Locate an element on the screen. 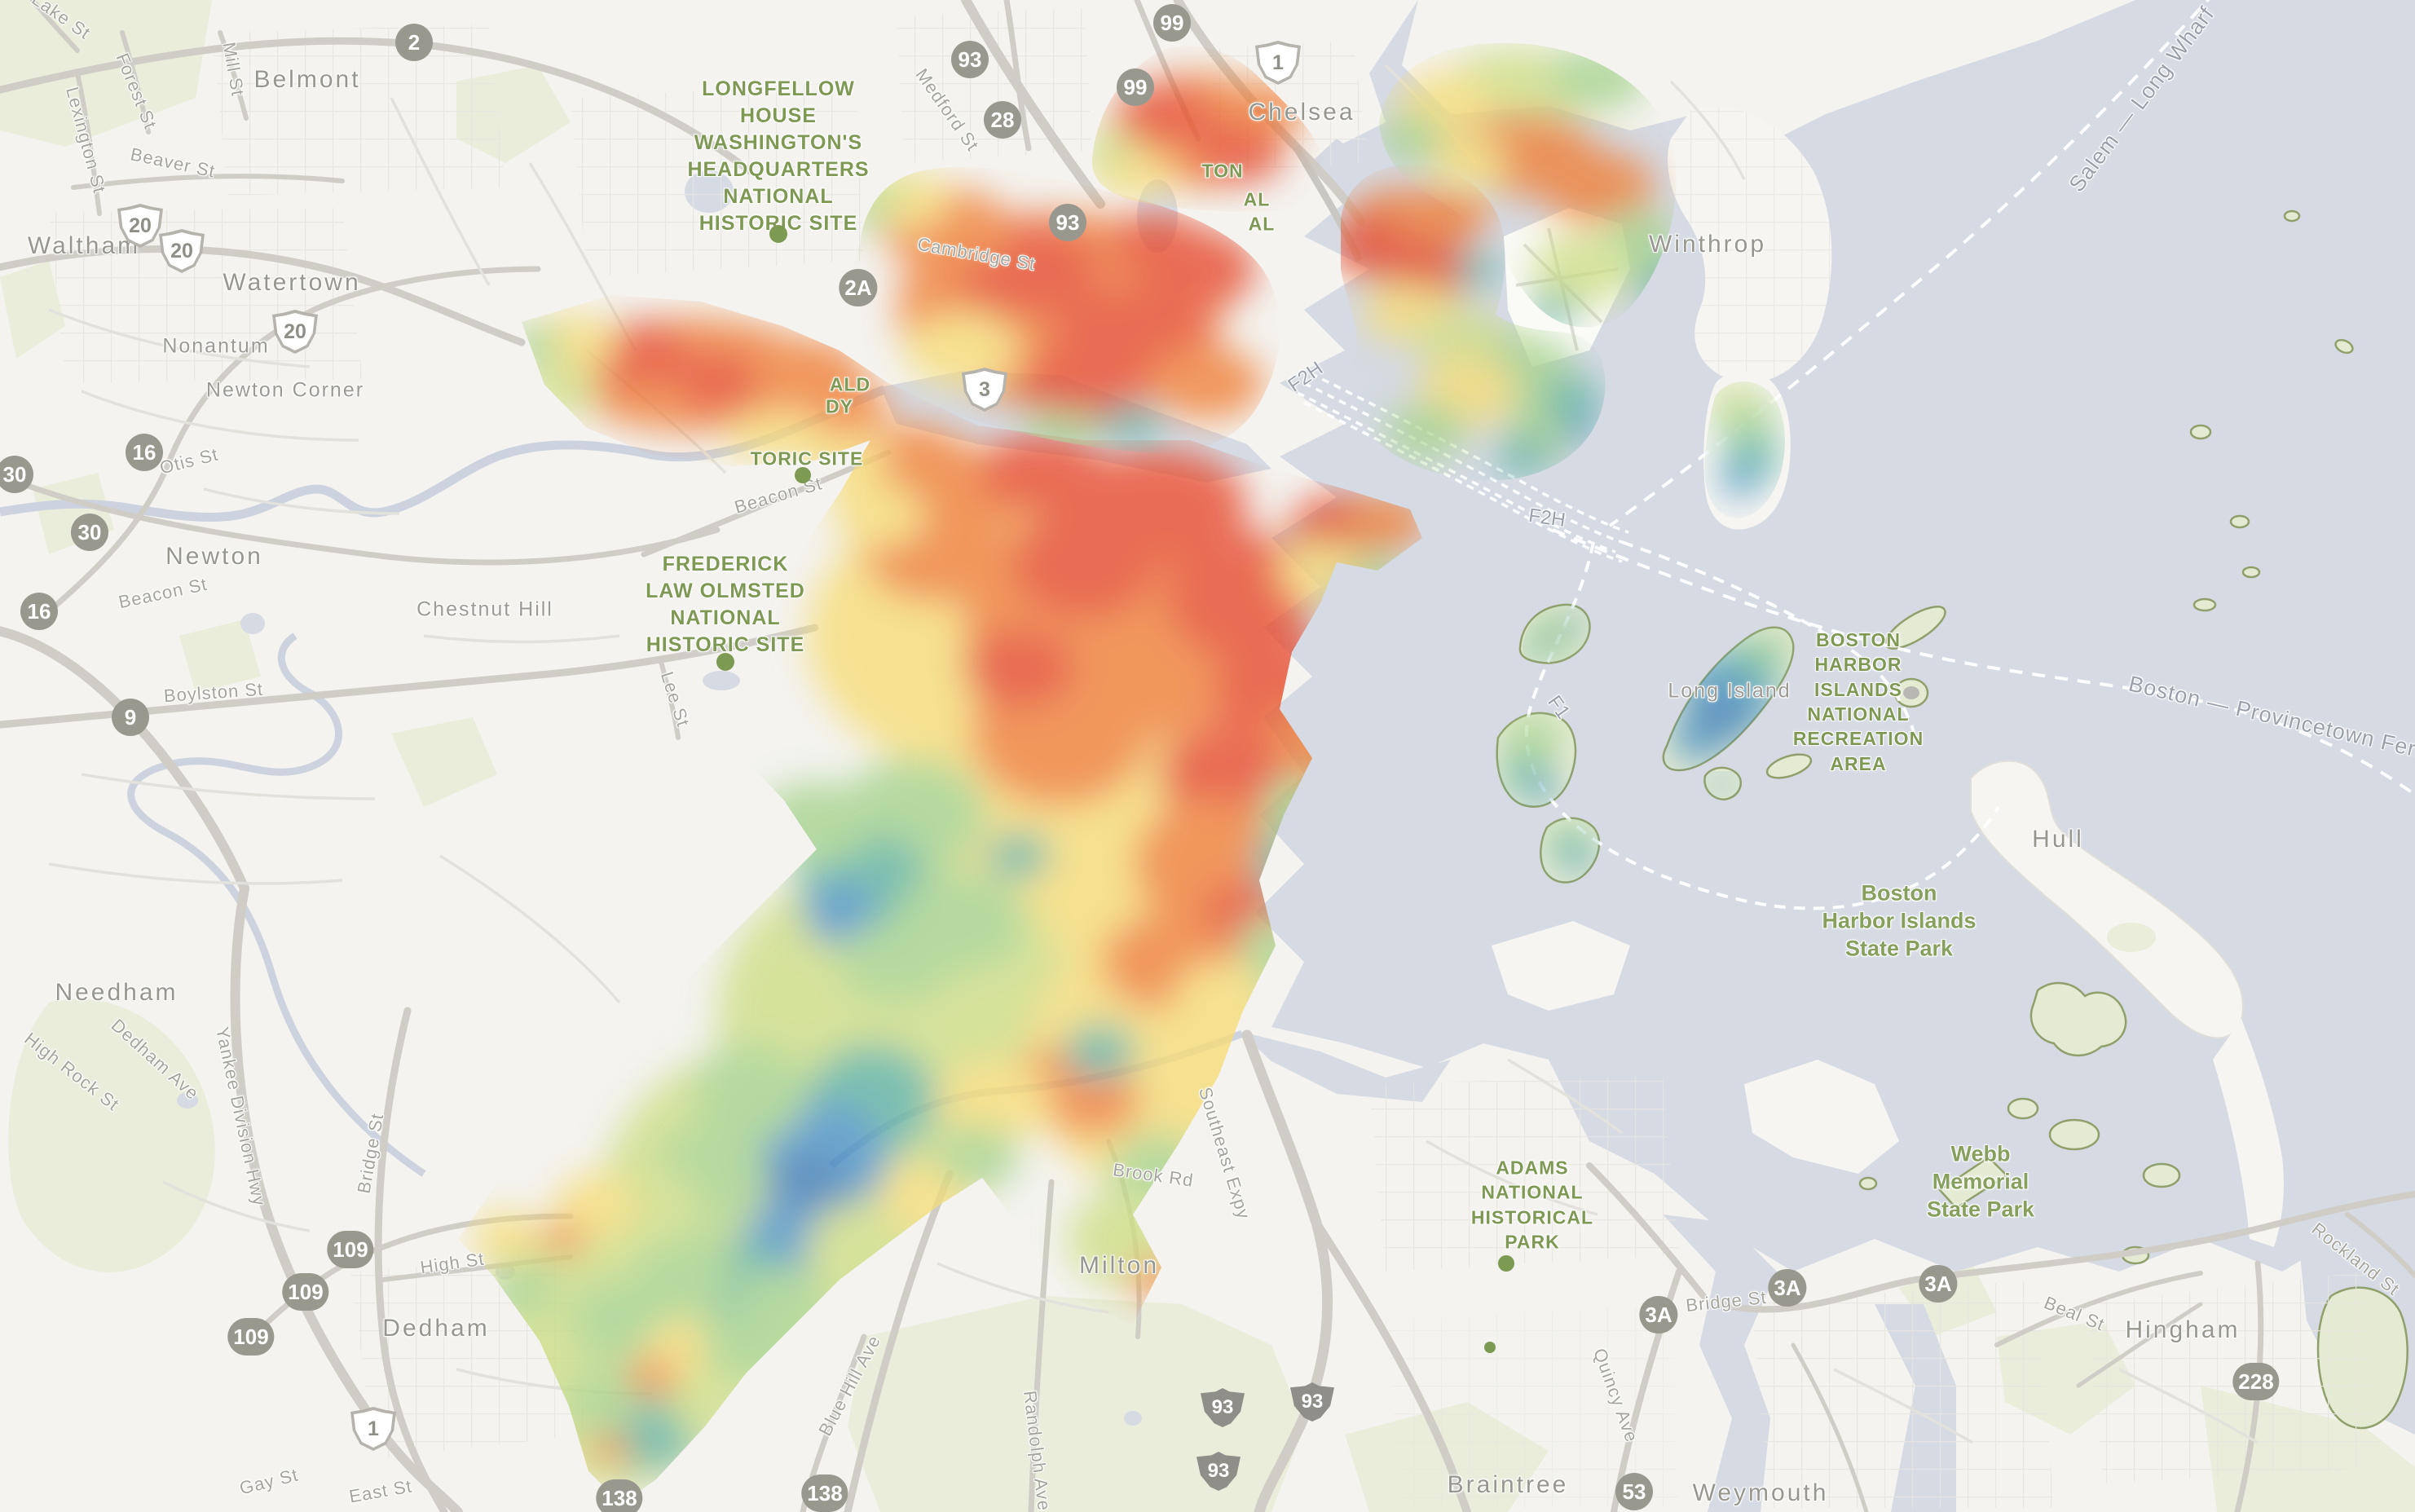 The height and width of the screenshot is (1512, 2415). route-shield-number: 3 is located at coordinates (984, 389).